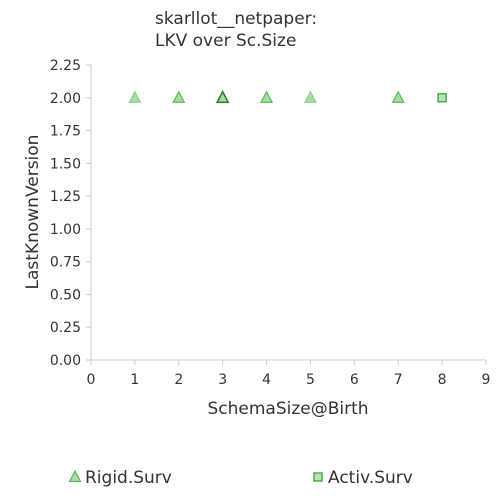 This screenshot has height=504, width=500. I want to click on x-tick-label: 0, so click(91, 380).